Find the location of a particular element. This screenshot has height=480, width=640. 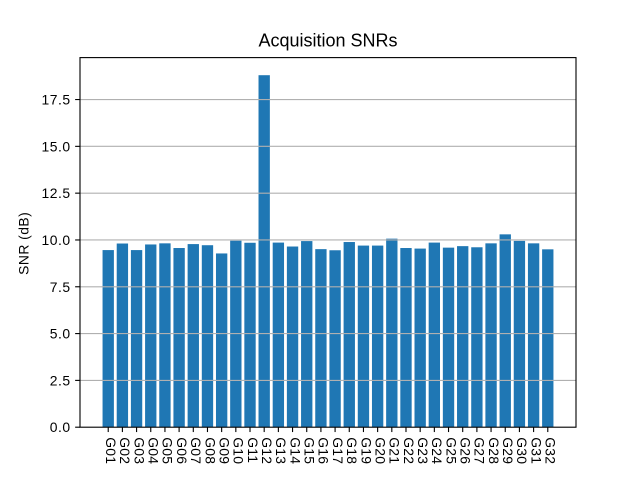

svg-text: G28 is located at coordinates (494, 450).